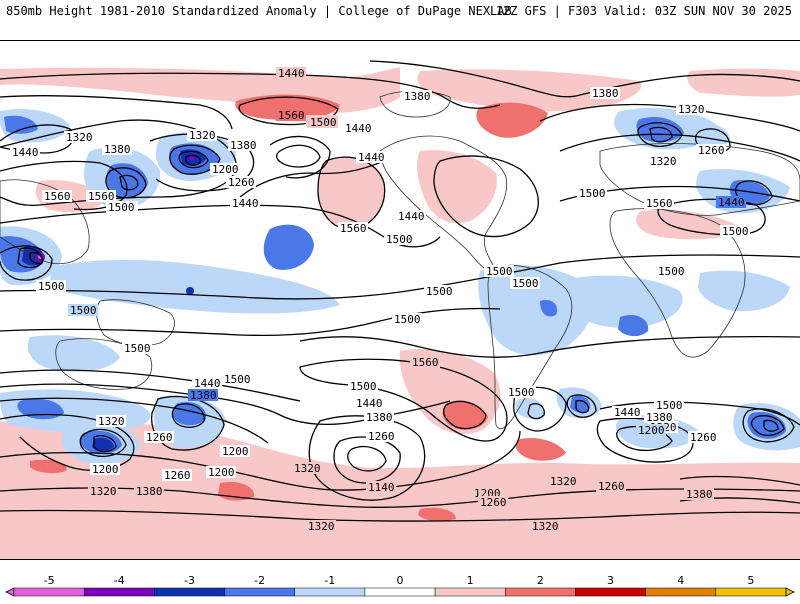 The image size is (800, 604). I want to click on colorbar-tick-label: 0, so click(400, 580).